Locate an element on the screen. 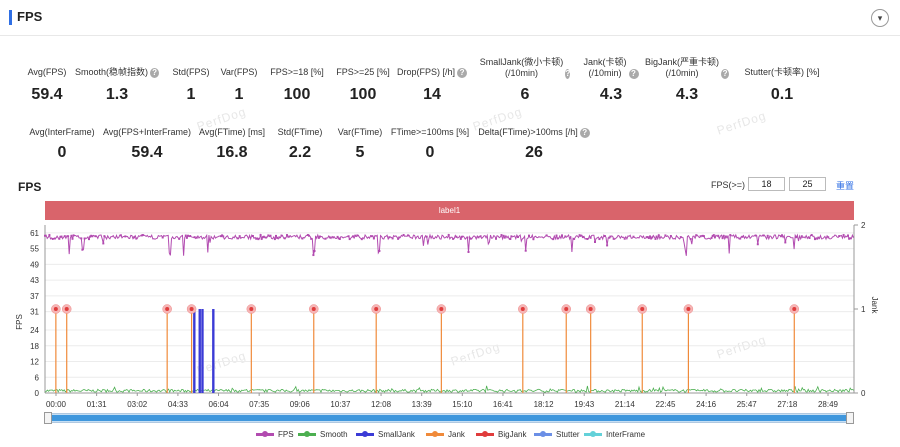 The height and width of the screenshot is (447, 900). x-tick-label: 12:08 is located at coordinates (381, 404).